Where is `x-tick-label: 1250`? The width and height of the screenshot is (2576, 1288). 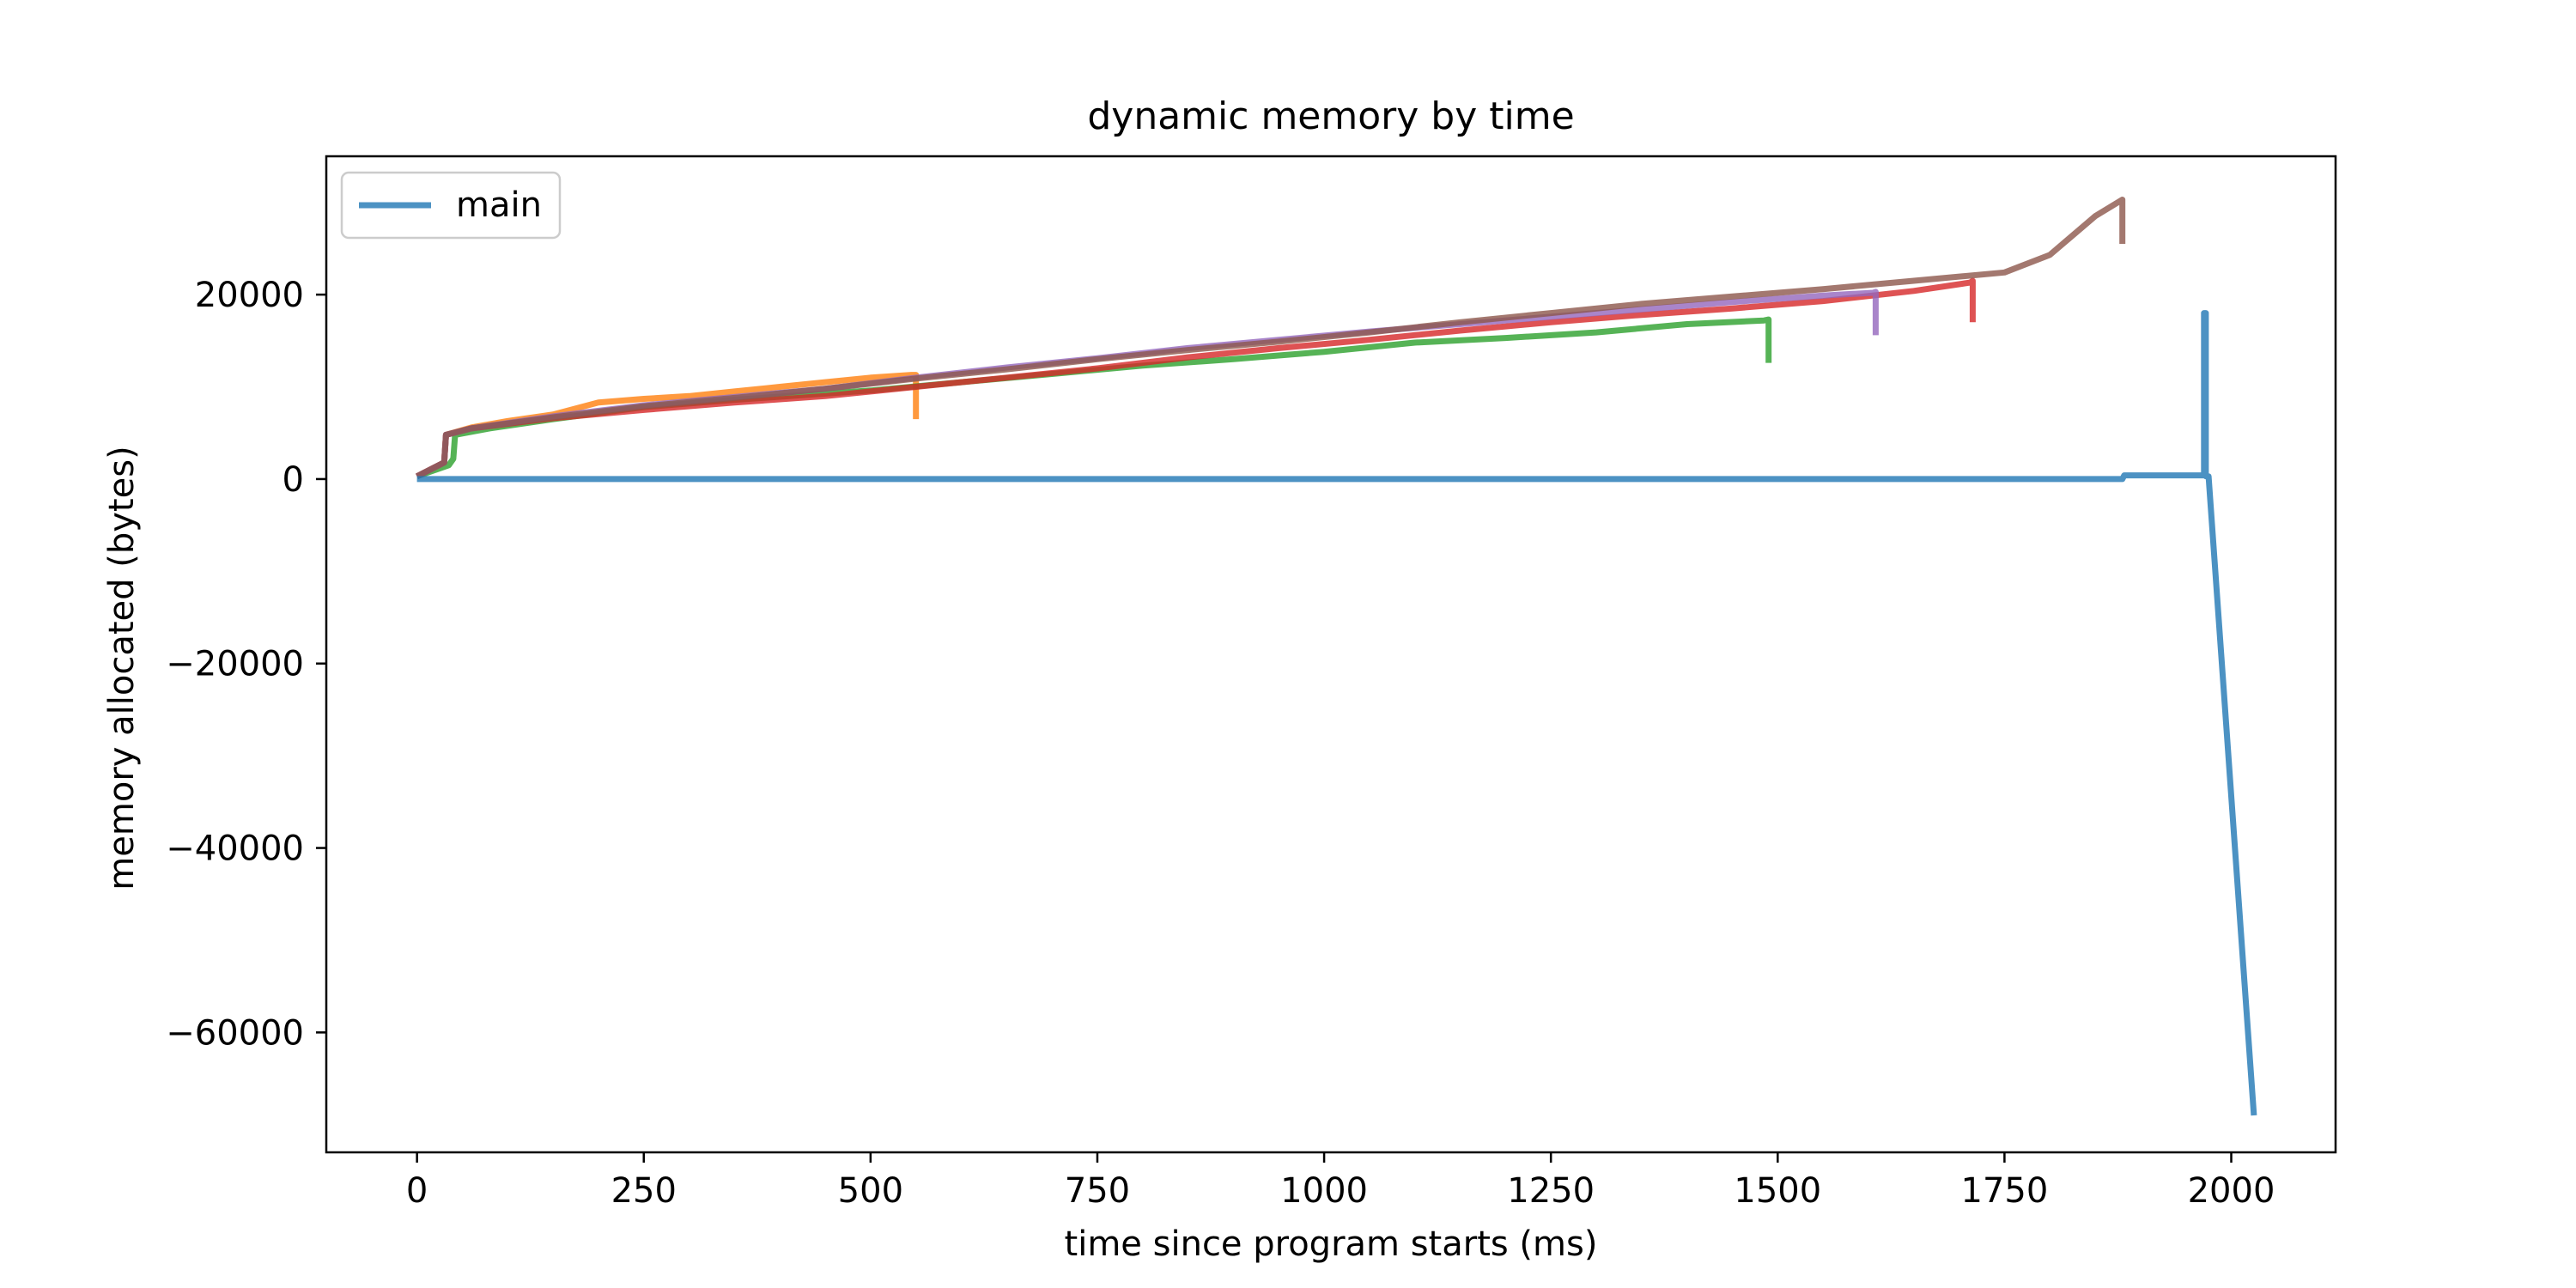
x-tick-label: 1250 is located at coordinates (1551, 1191).